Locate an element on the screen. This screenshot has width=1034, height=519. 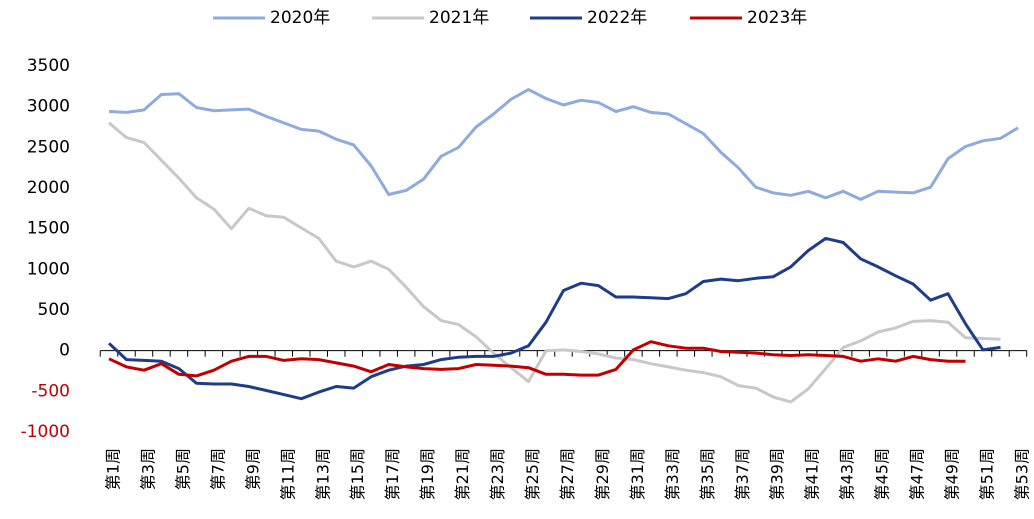
x-tick-label: 第7周 is located at coordinates (217, 469).